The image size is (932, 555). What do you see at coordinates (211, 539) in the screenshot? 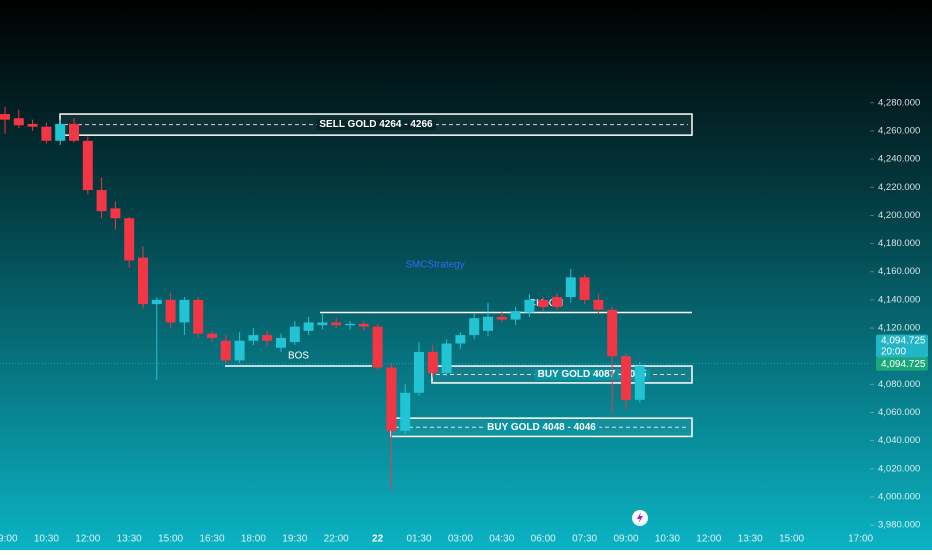
I see `x-tick-label: 16:30` at bounding box center [211, 539].